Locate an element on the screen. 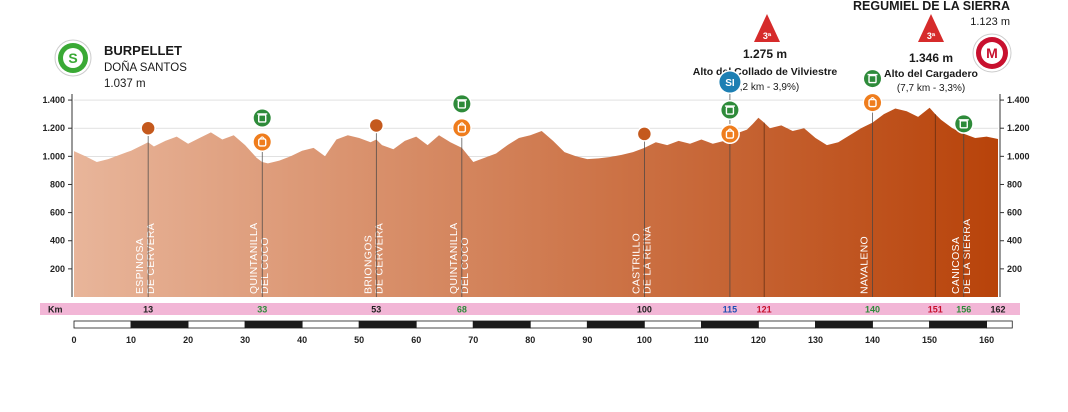 This screenshot has height=412, width=1068. sprint-icon-label: SI is located at coordinates (730, 83).